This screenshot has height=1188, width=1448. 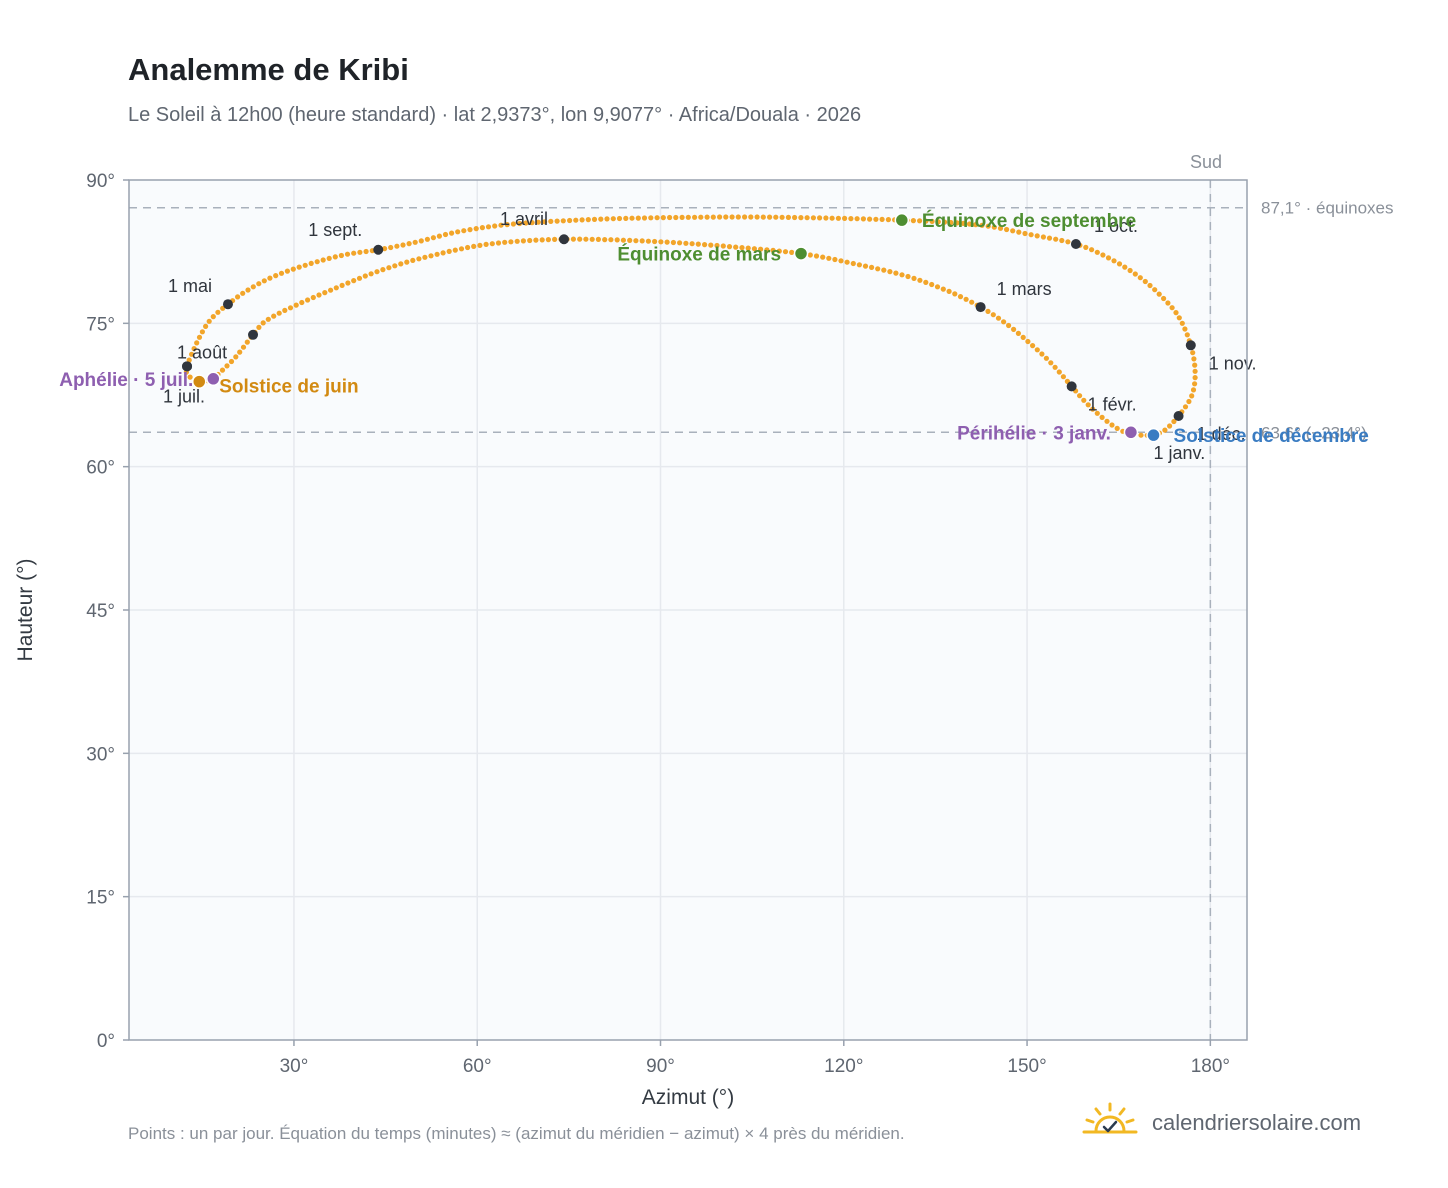 What do you see at coordinates (100, 324) in the screenshot?
I see `y-tick-label: 75°` at bounding box center [100, 324].